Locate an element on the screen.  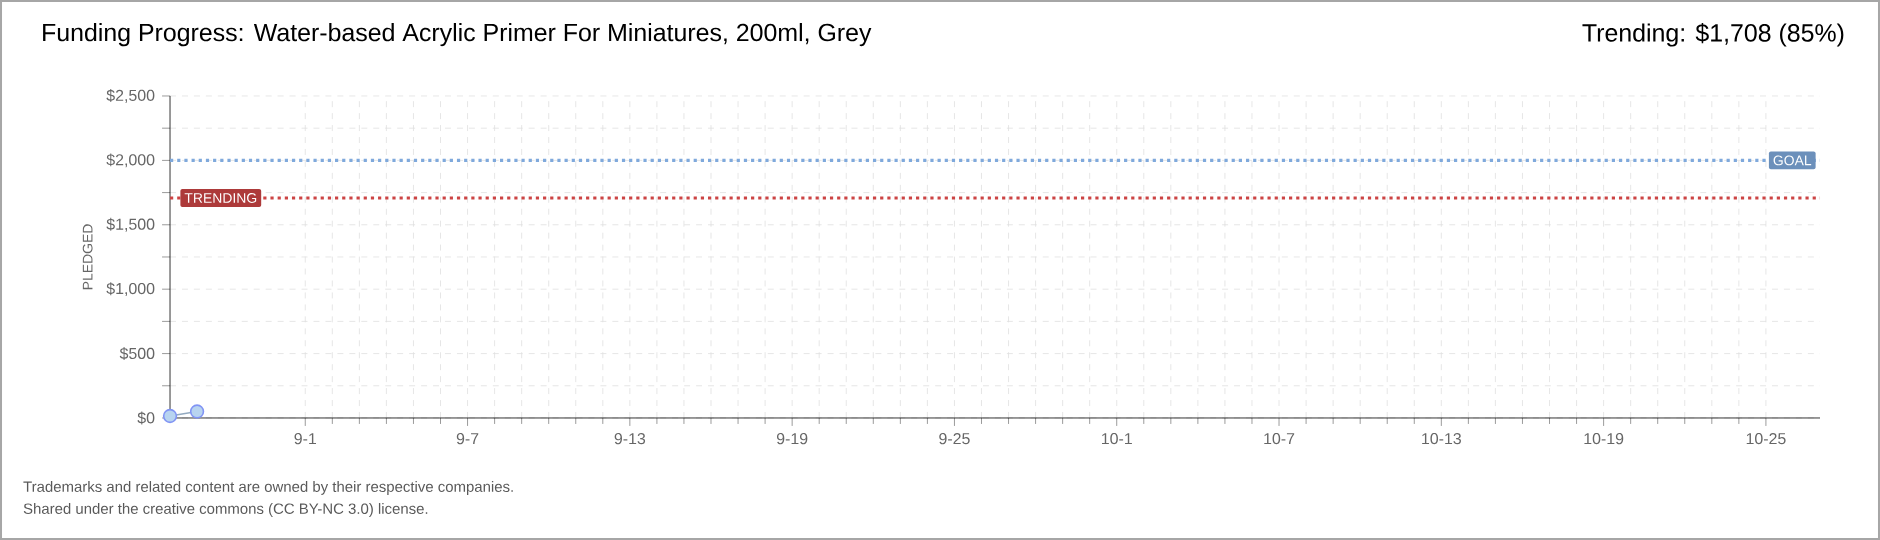
chart-title: Funding Progress: Water-based Acrylic Primer For Miniatures, 200ml, Grey is located at coordinates (457, 35).